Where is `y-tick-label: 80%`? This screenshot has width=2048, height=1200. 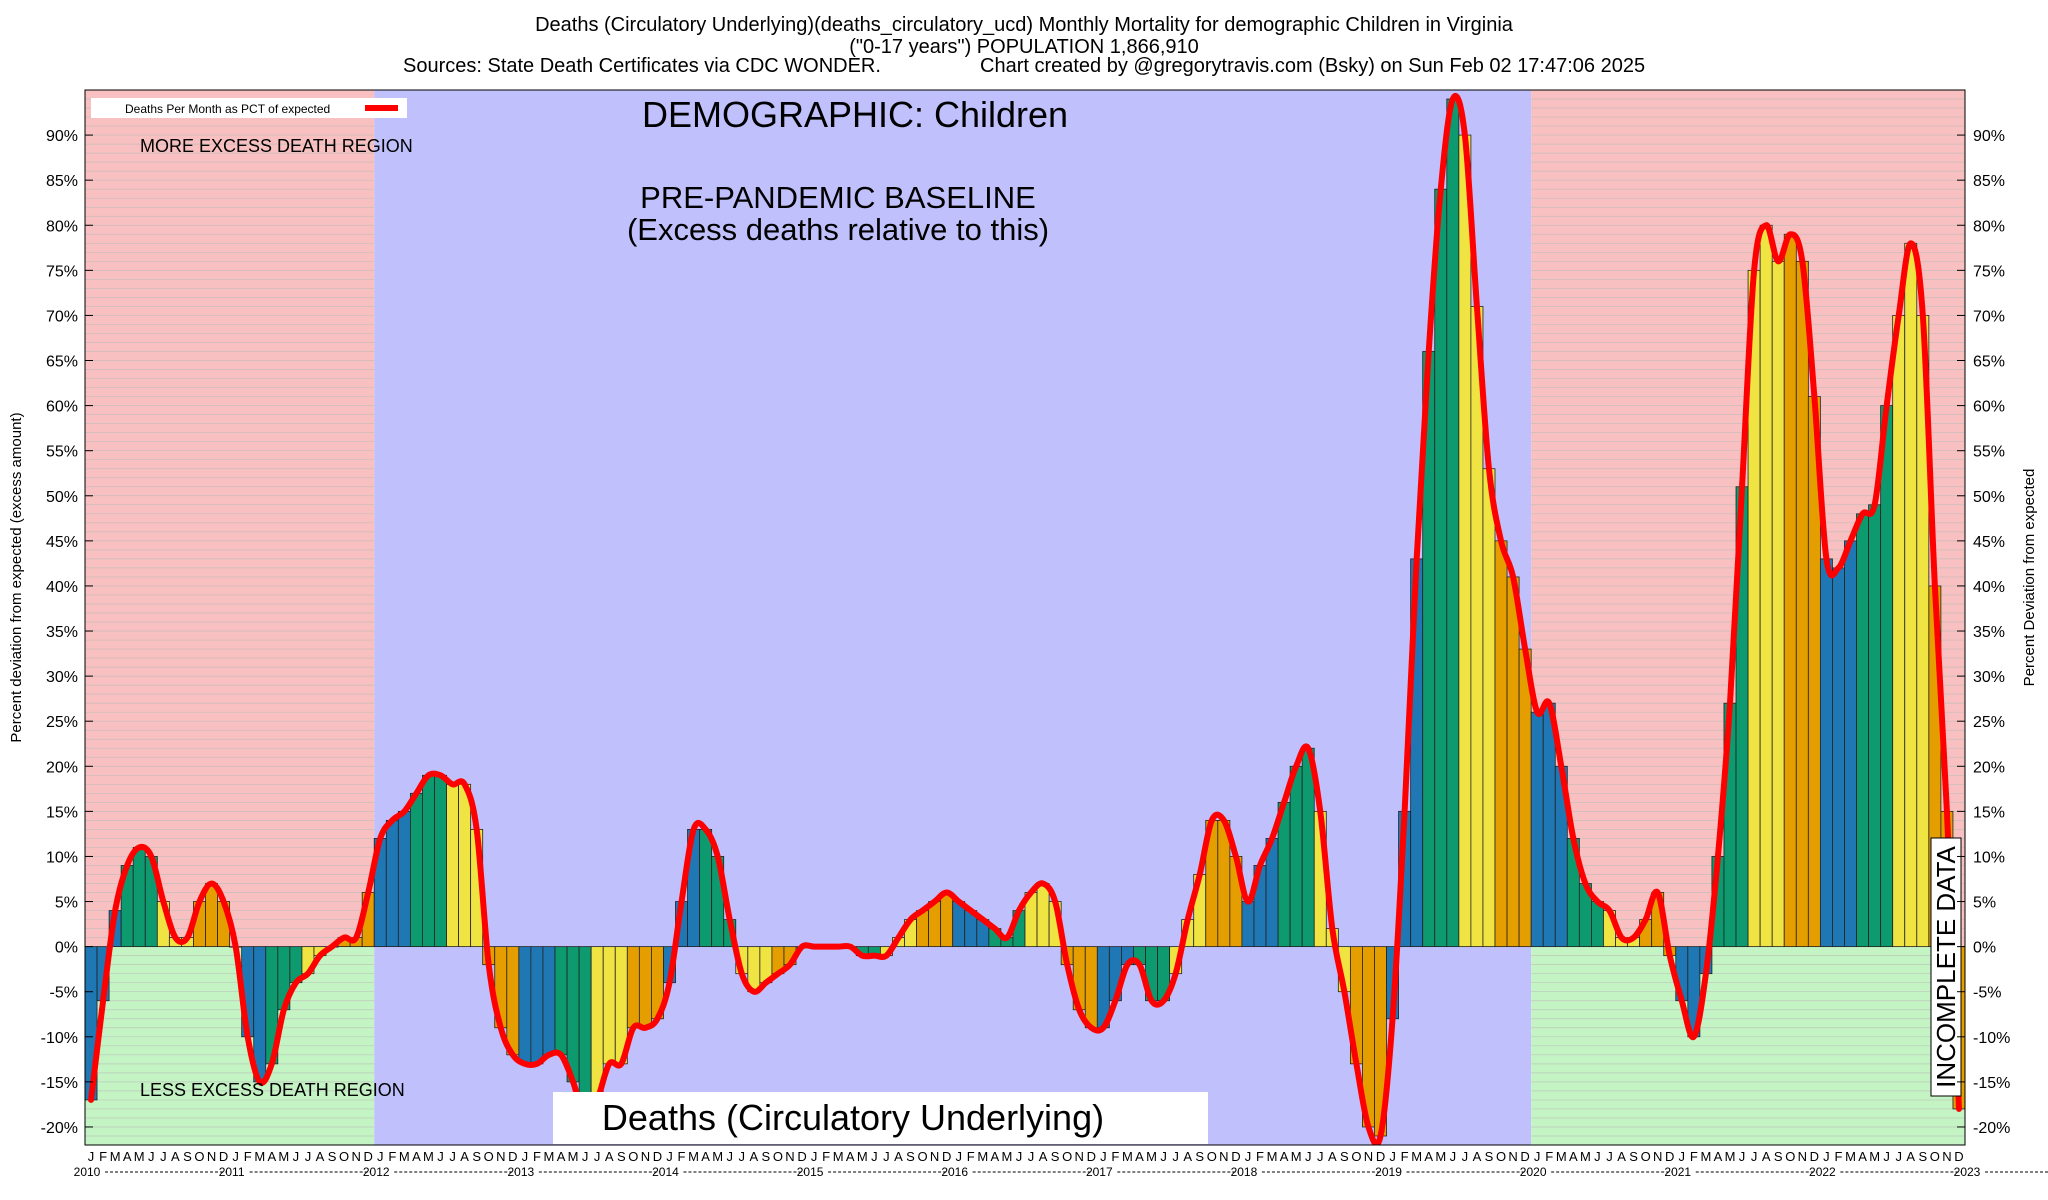 y-tick-label: 80% is located at coordinates (62, 226).